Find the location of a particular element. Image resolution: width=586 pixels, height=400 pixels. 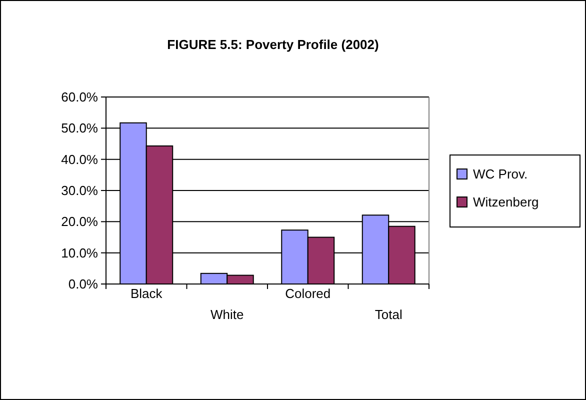

x-tick-label: Total is located at coordinates (388, 314).